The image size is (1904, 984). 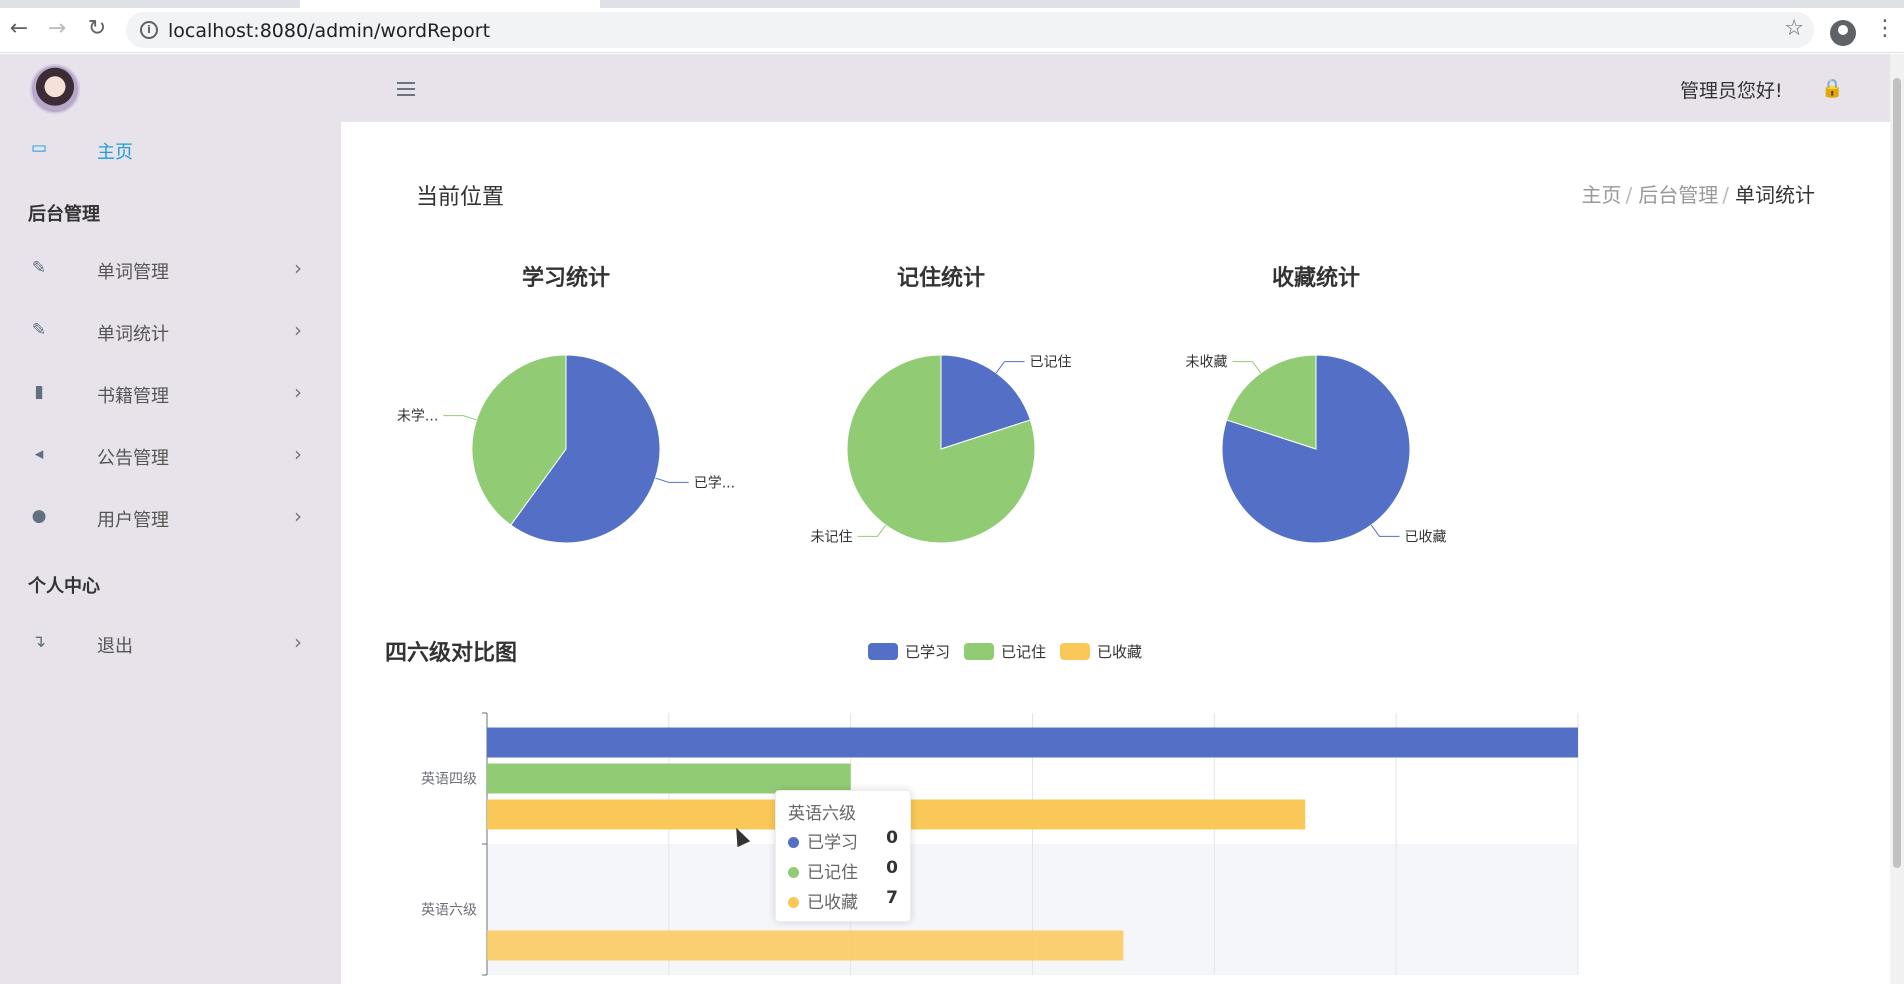 I want to click on tooltip-row: 已记住 0, so click(x=843, y=873).